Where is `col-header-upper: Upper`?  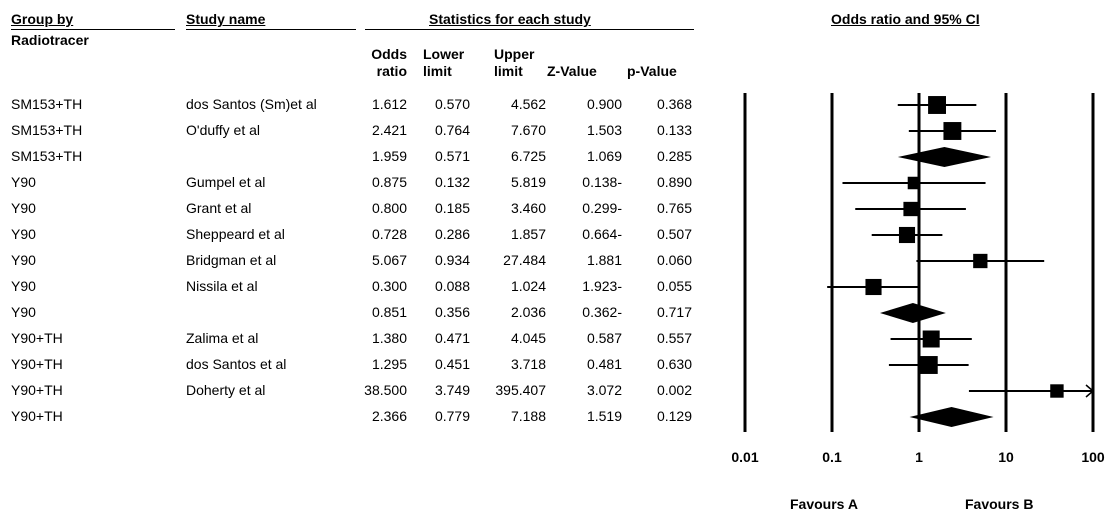
col-header-upper: Upper is located at coordinates (514, 54).